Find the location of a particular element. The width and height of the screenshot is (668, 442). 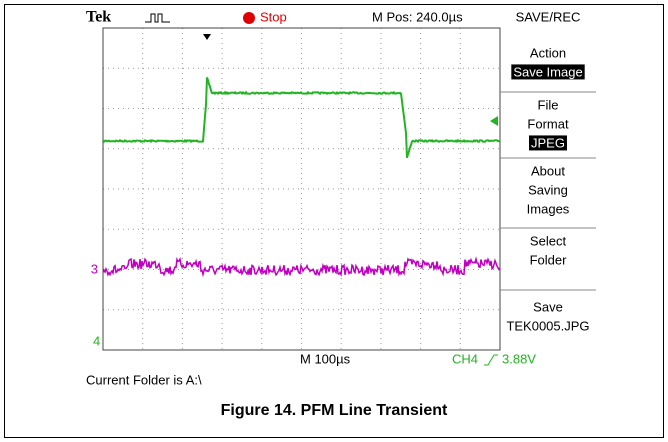

acquisition-icon is located at coordinates (157, 18).